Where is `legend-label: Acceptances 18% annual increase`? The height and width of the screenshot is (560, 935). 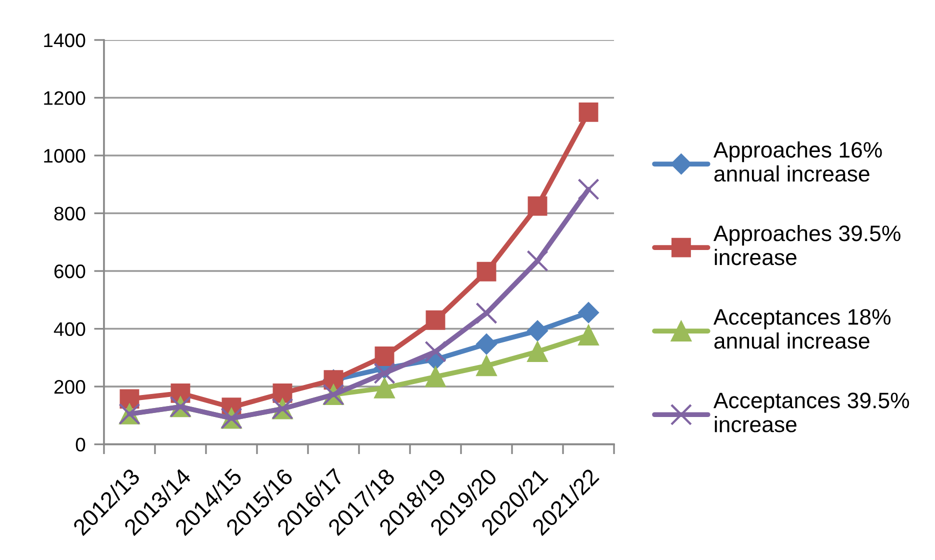
legend-label: Acceptances 18% annual increase is located at coordinates (802, 329).